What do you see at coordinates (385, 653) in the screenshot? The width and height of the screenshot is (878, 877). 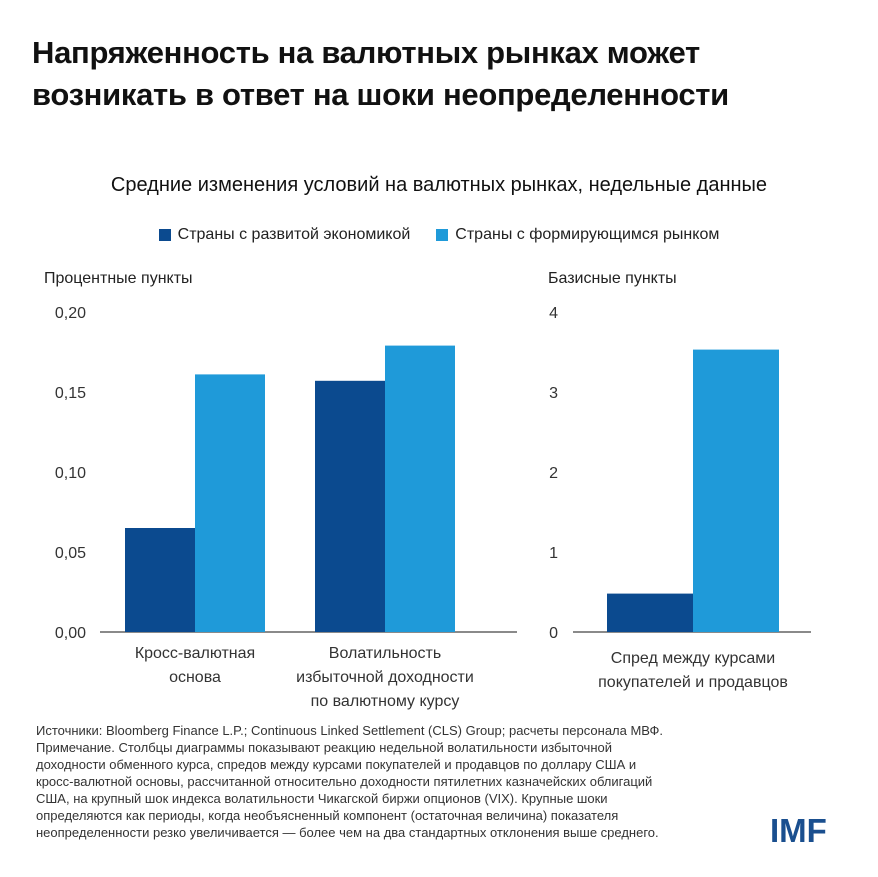 I see `category-label: Волатильность` at bounding box center [385, 653].